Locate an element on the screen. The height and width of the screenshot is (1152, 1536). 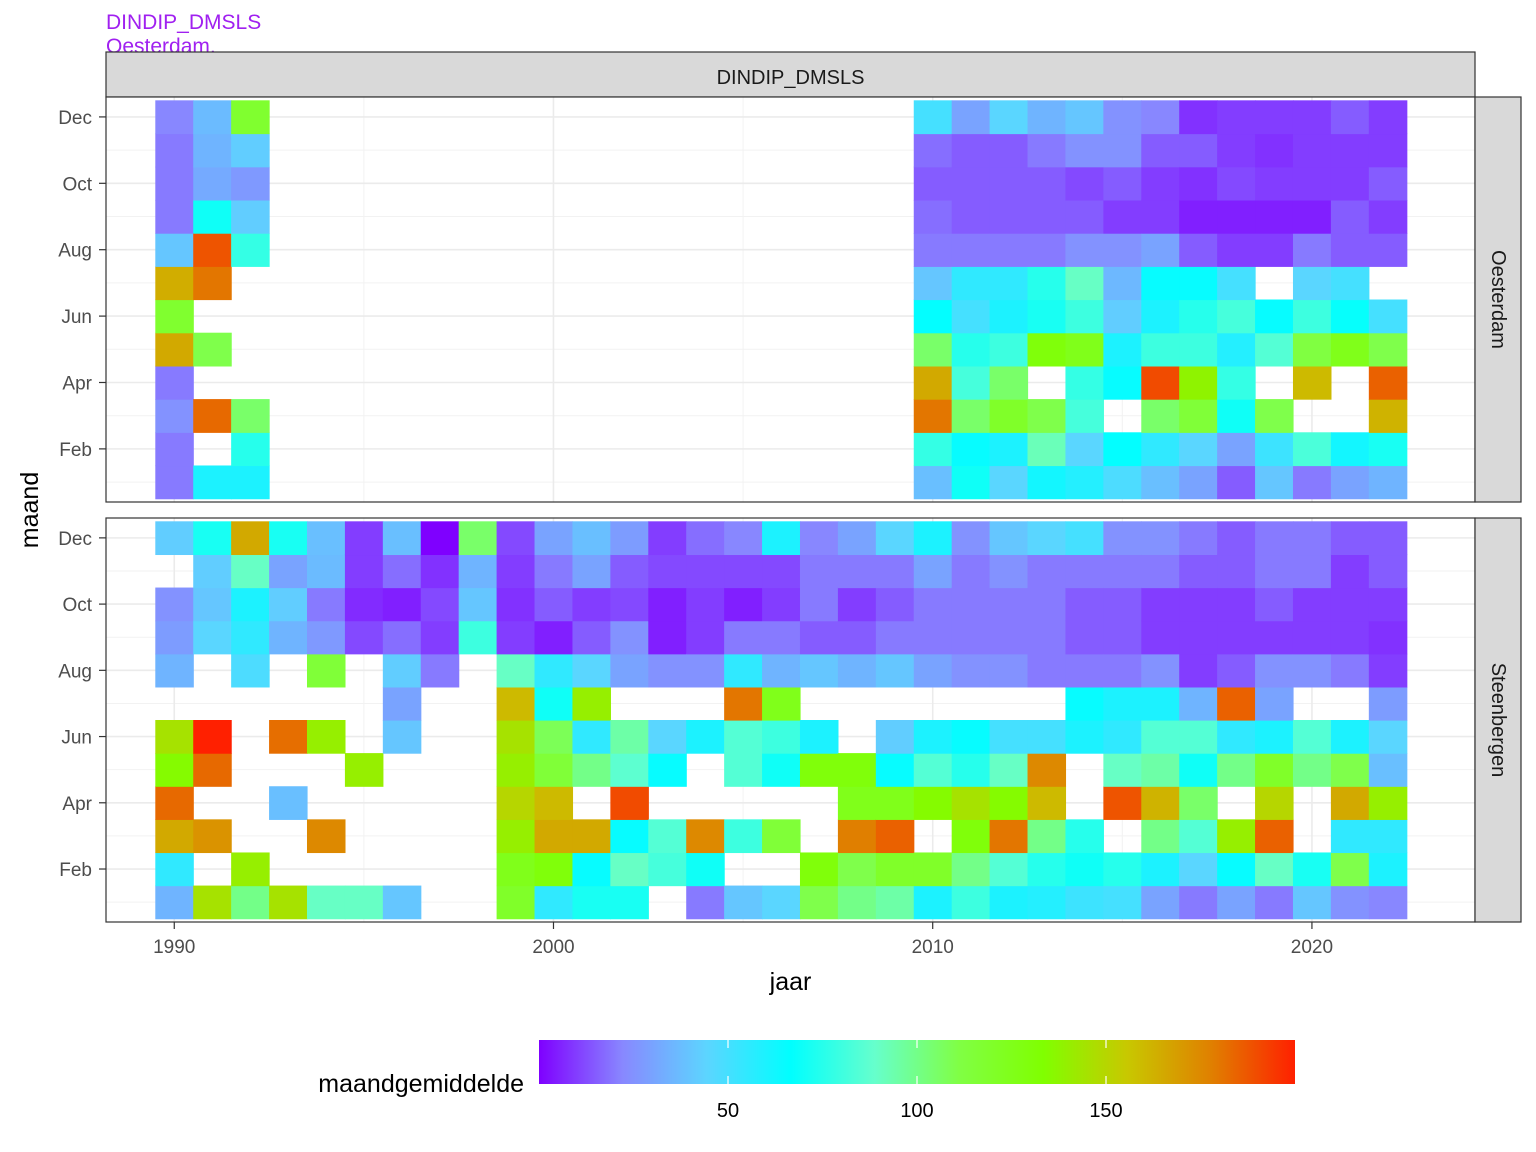
y-axis-label: maand is located at coordinates (30, 510).